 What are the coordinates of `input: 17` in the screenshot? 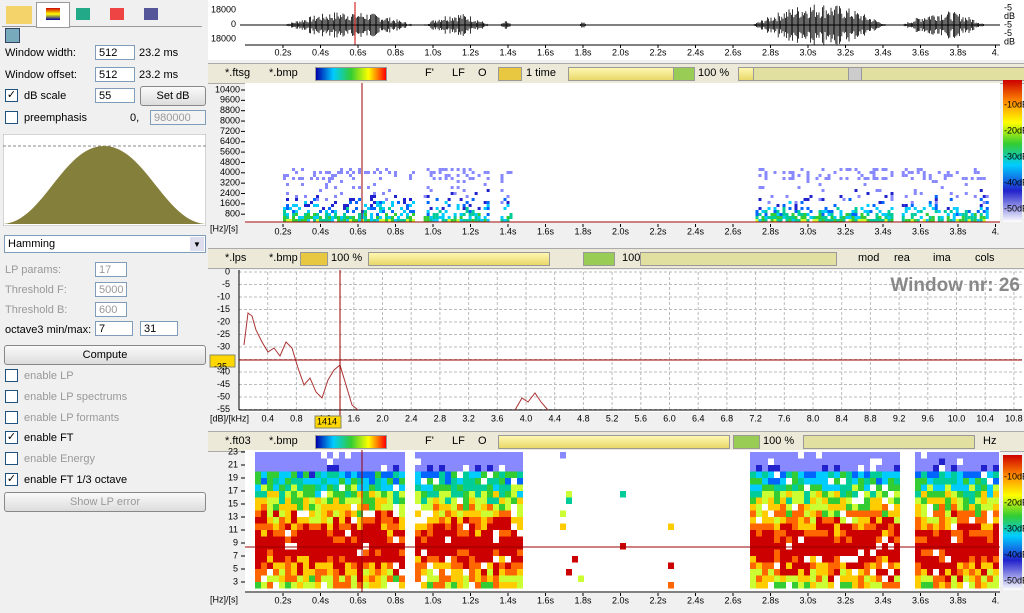 It's located at (111, 269).